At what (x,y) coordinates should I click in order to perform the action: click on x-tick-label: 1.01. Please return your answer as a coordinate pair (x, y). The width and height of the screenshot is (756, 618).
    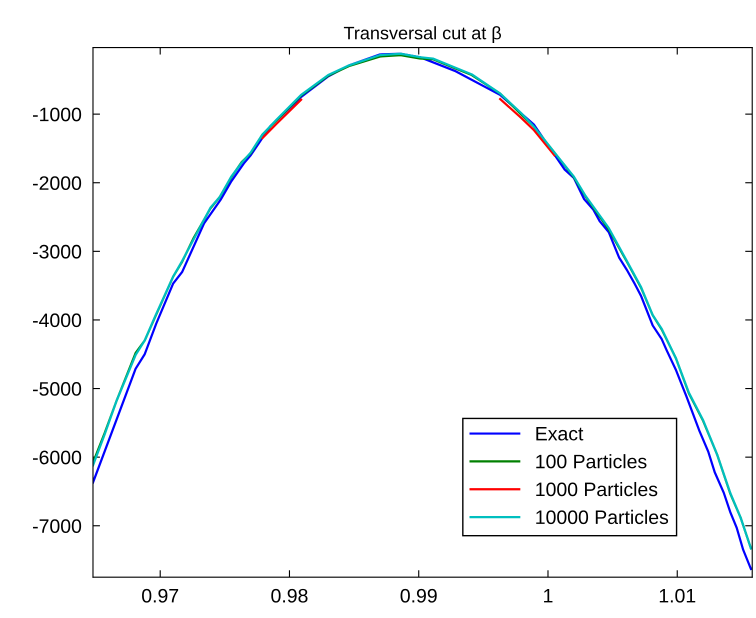
    Looking at the image, I should click on (678, 595).